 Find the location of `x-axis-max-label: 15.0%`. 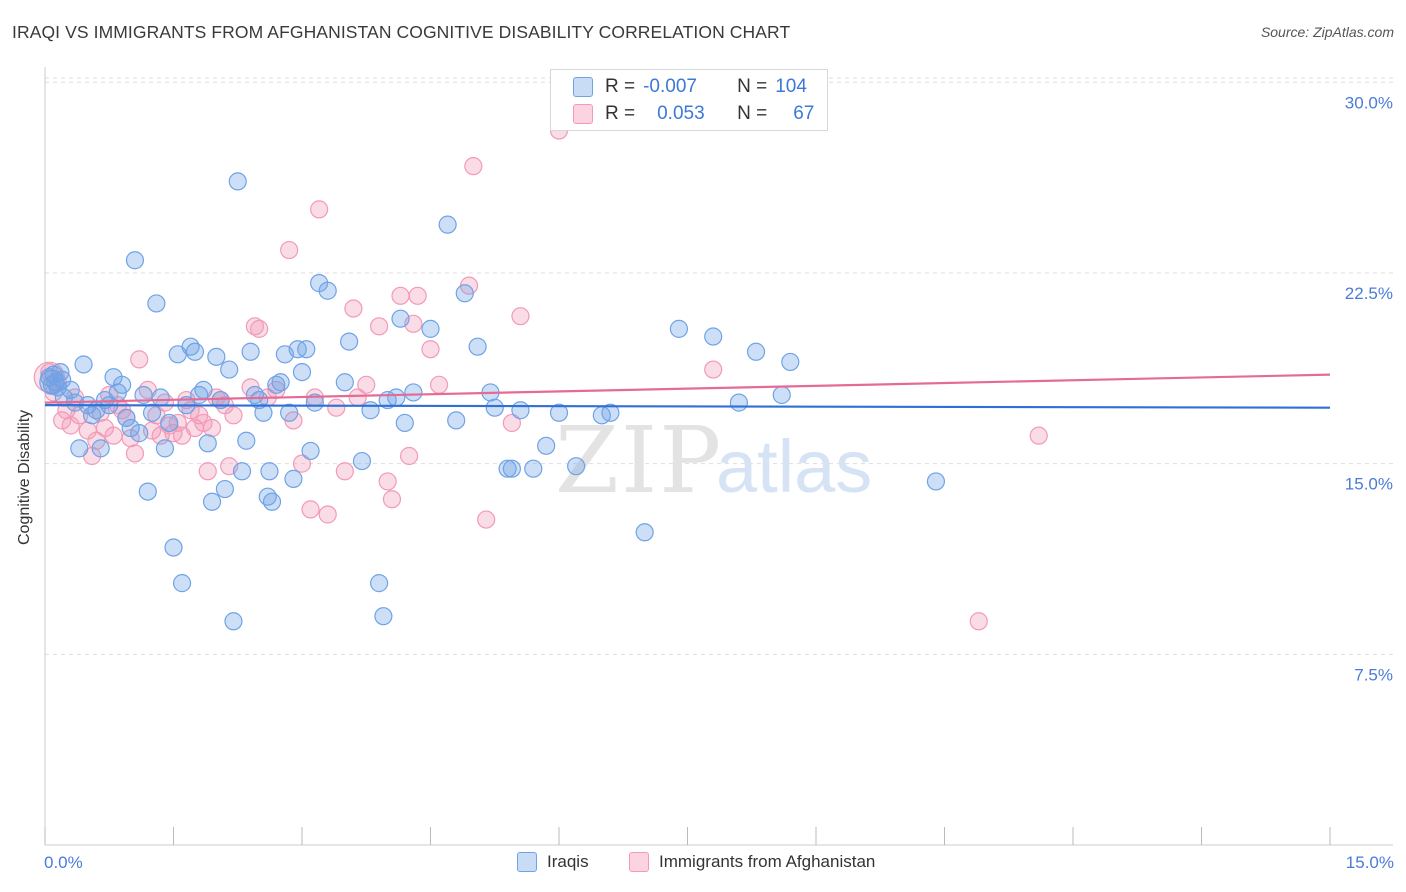

x-axis-max-label: 15.0% is located at coordinates (1369, 862).